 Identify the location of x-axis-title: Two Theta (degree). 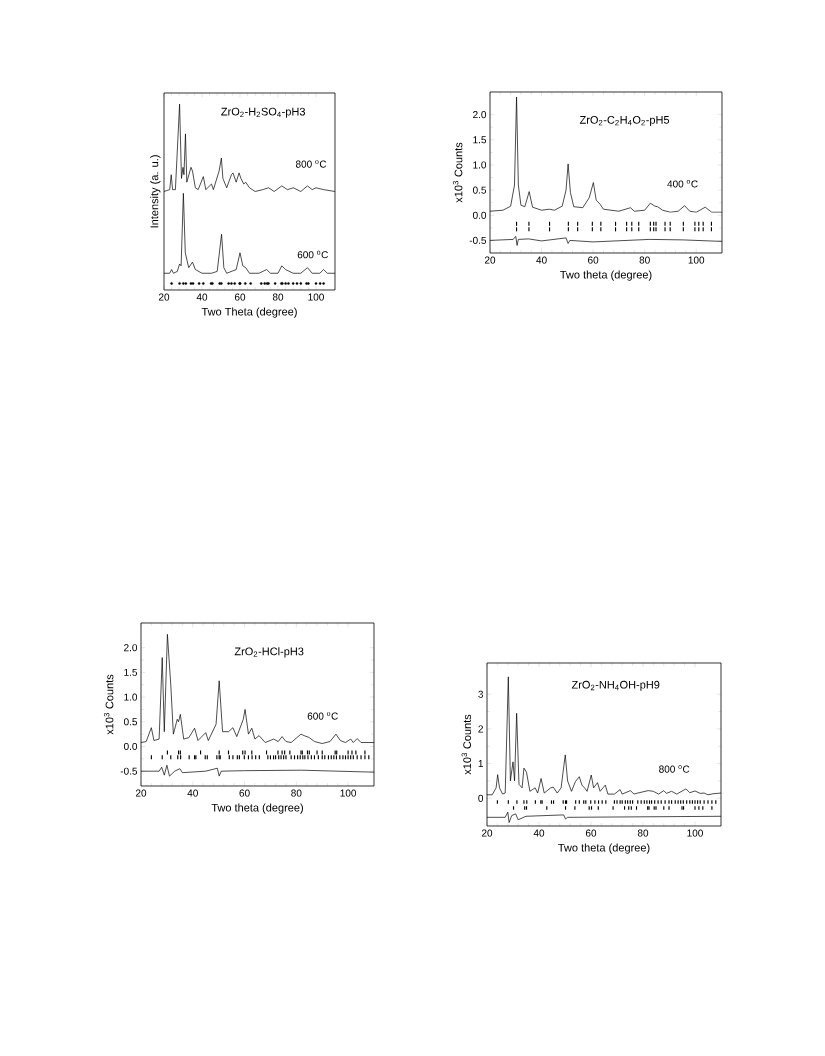
(249, 312).